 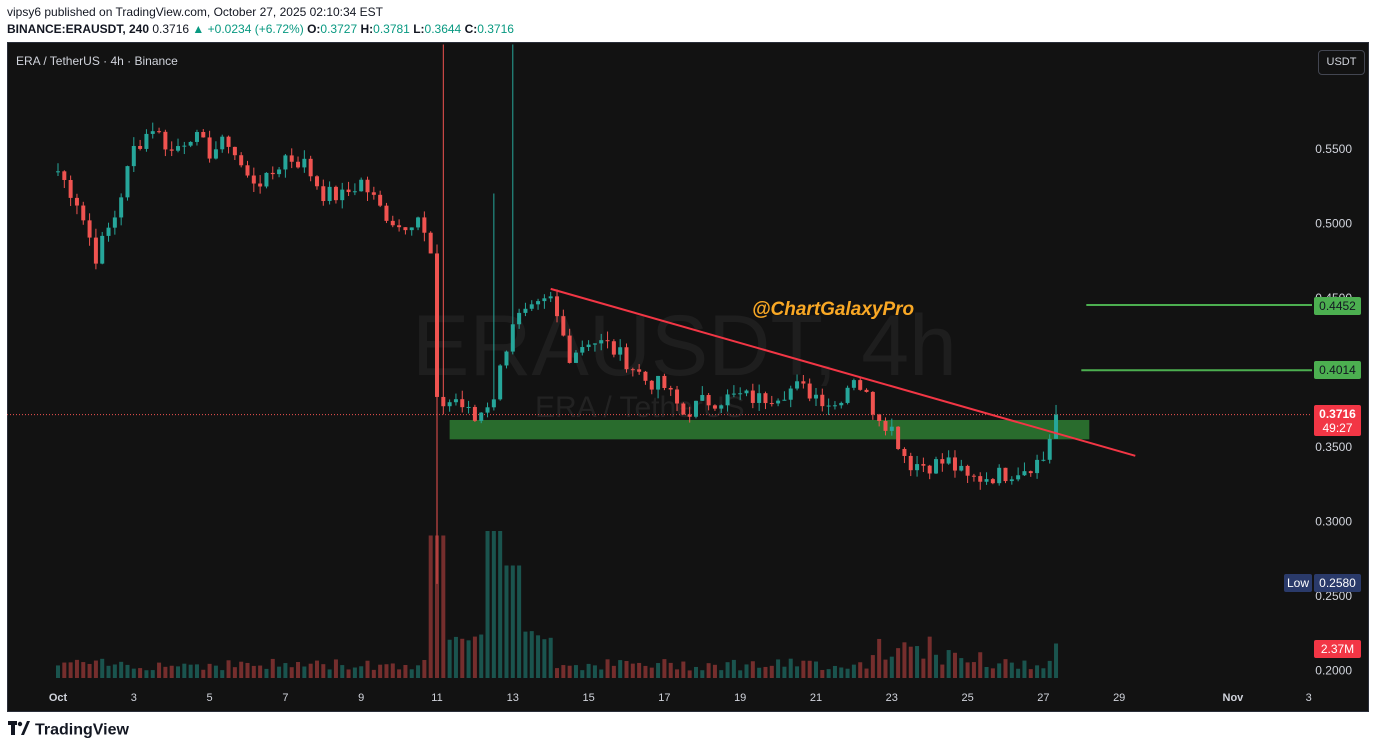 What do you see at coordinates (769, 429) in the screenshot?
I see `support-zone` at bounding box center [769, 429].